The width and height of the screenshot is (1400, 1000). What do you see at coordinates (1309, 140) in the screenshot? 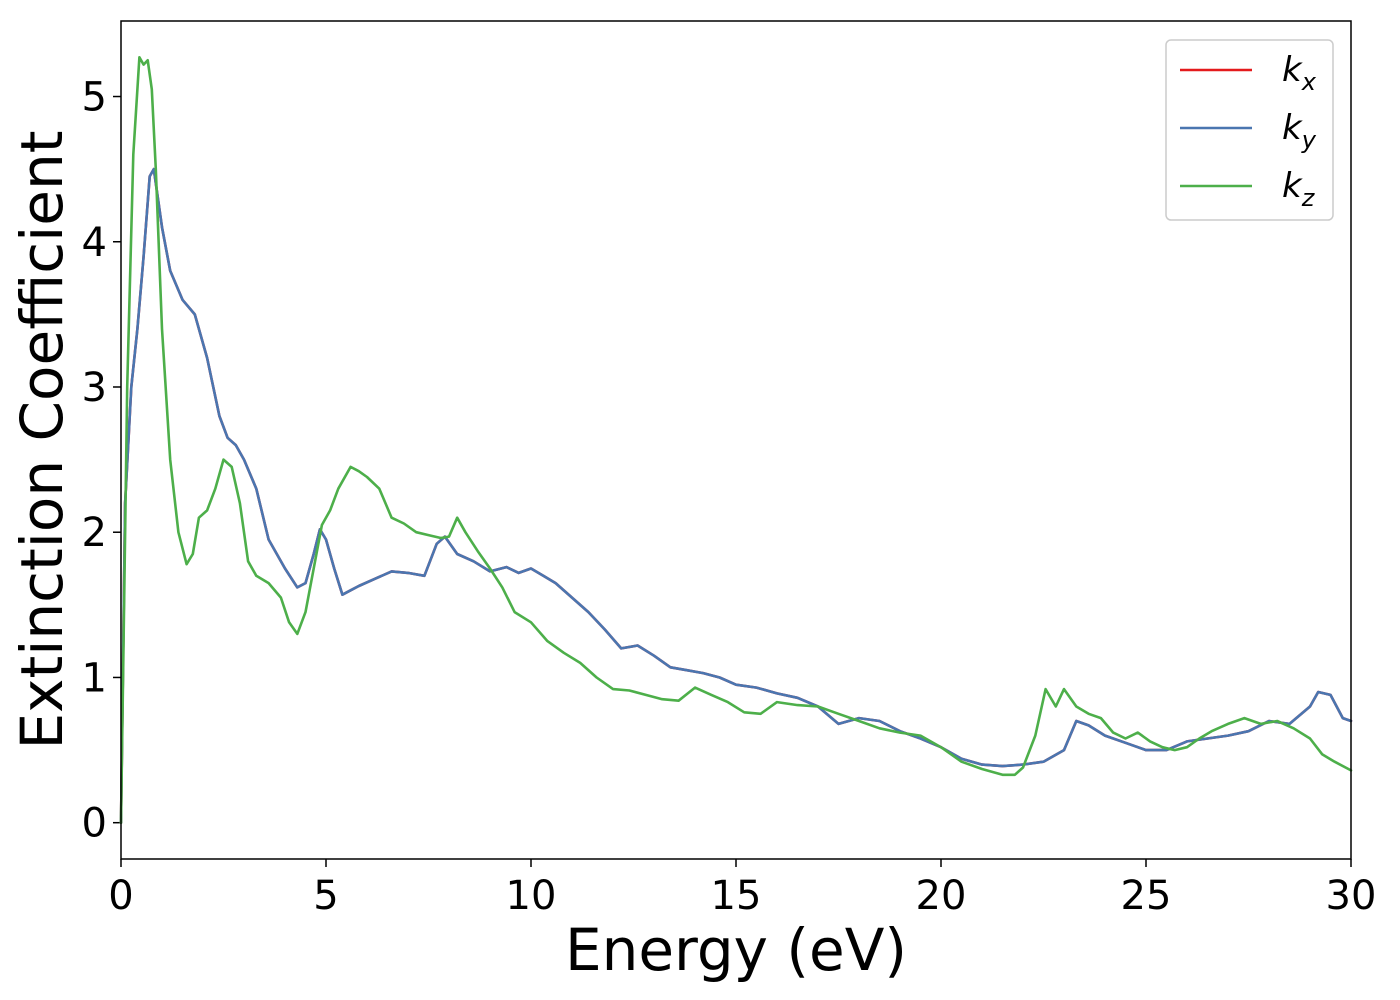
I see `legend-label-sub: y` at bounding box center [1309, 140].